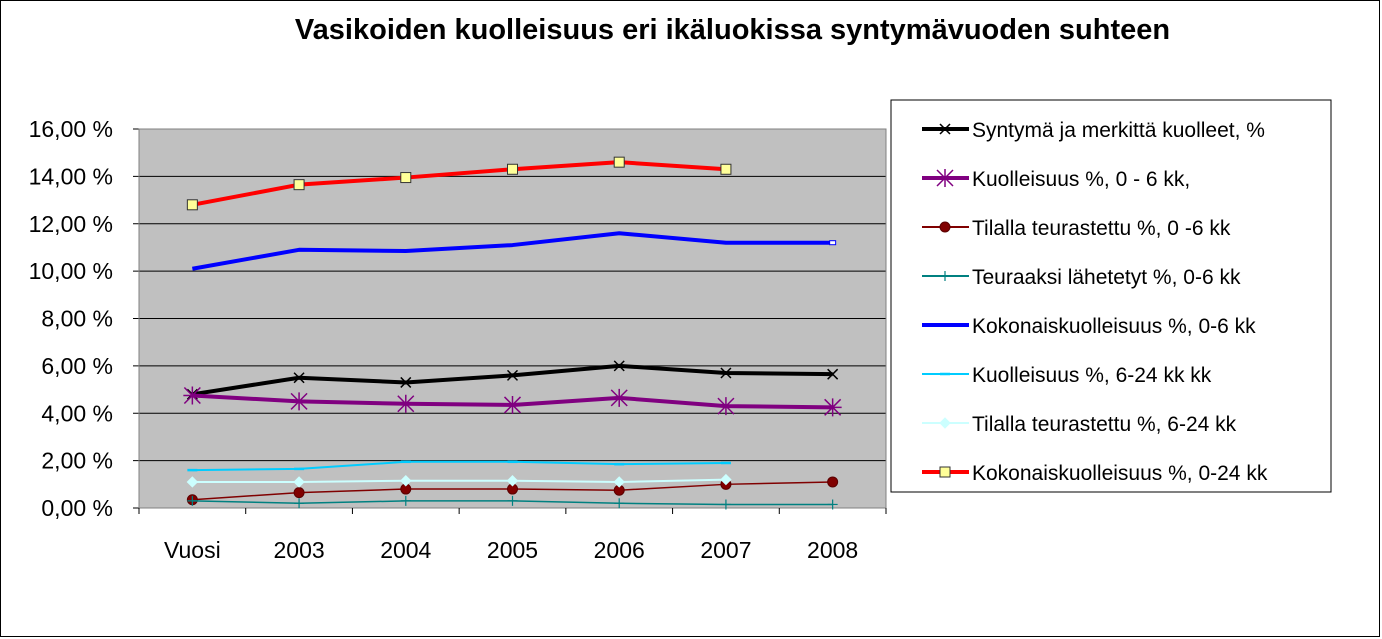 This screenshot has height=639, width=1382. I want to click on y-tick-label: 14,00 %, so click(71, 176).